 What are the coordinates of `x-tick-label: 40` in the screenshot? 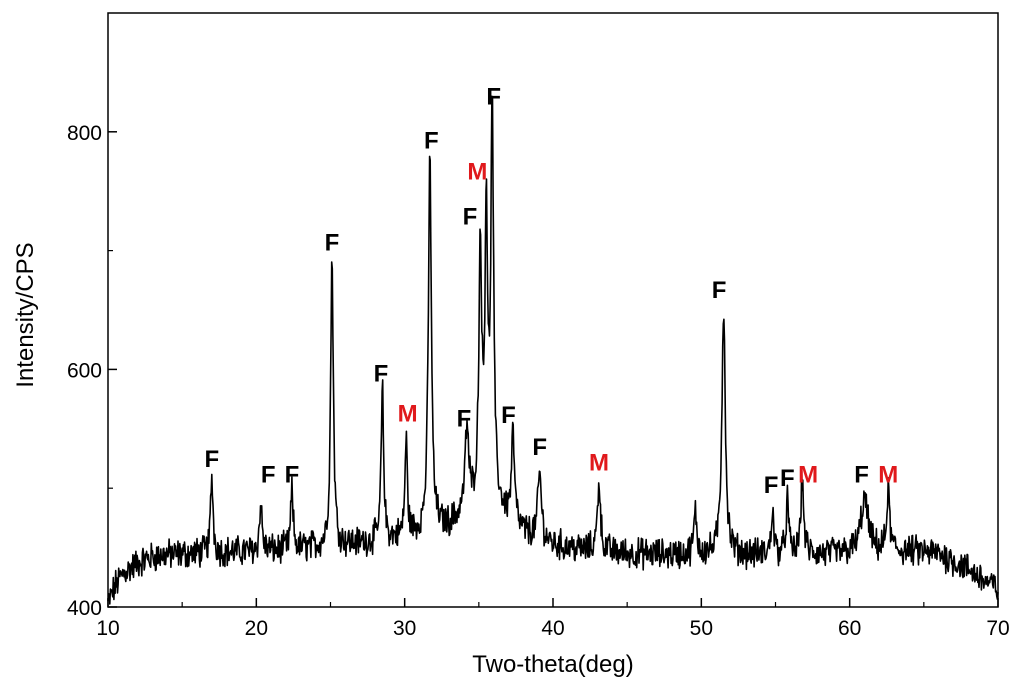 It's located at (552, 628).